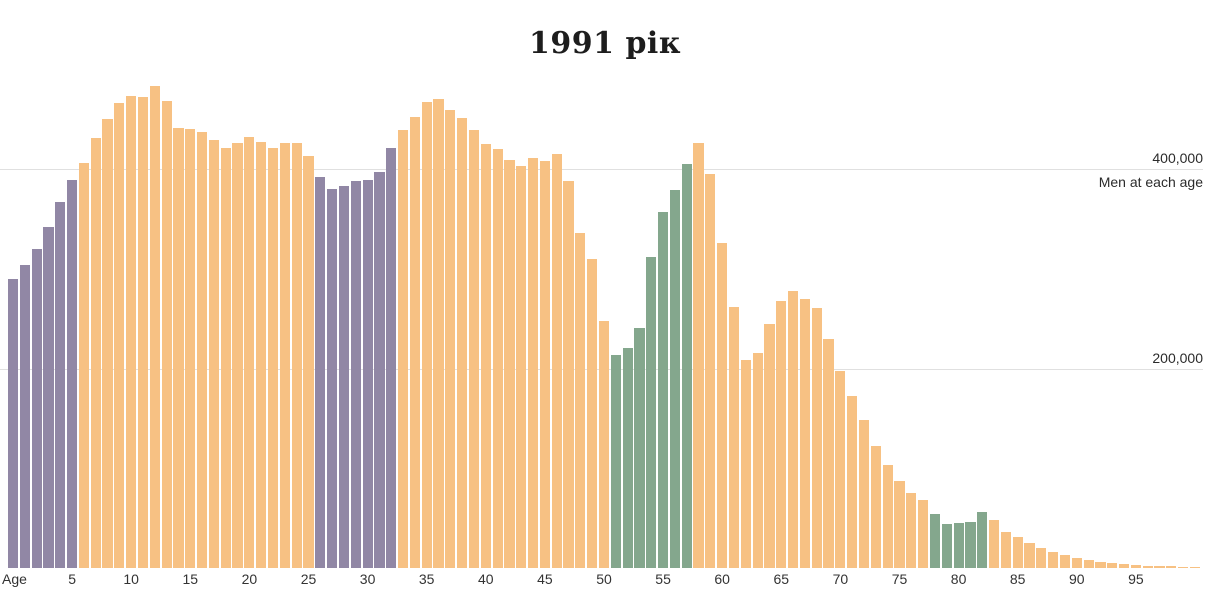  Describe the element at coordinates (899, 579) in the screenshot. I see `x-tick-label-75: 75` at that location.